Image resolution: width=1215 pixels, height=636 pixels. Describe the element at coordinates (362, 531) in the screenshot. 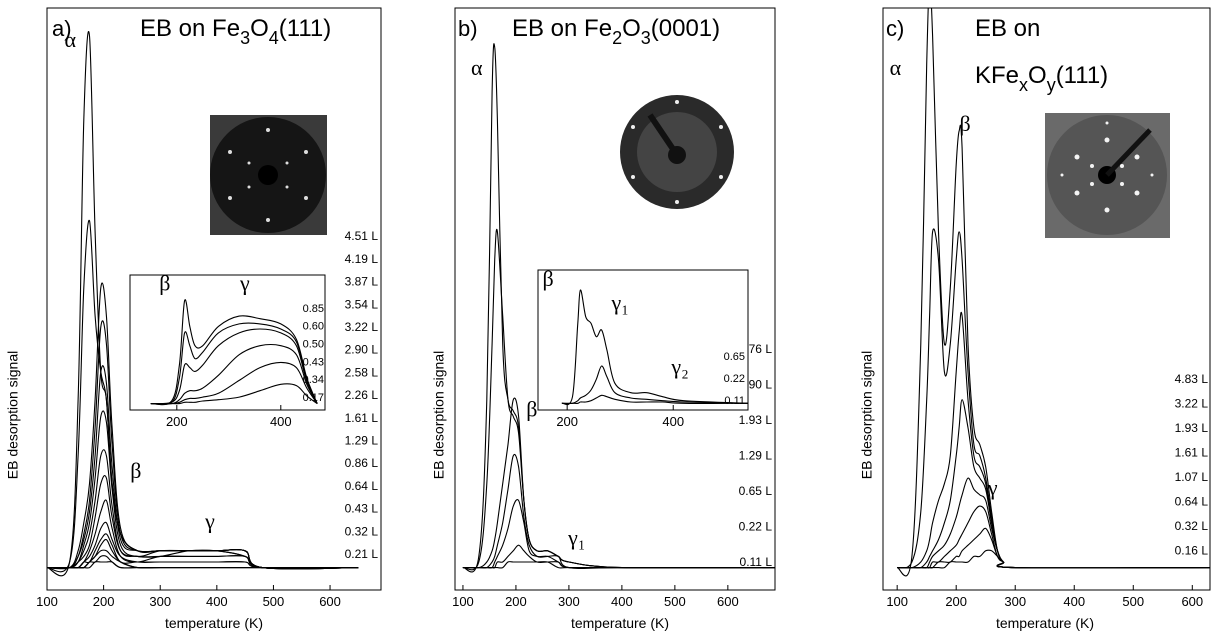

I see `dose-label: 0.32 L` at that location.